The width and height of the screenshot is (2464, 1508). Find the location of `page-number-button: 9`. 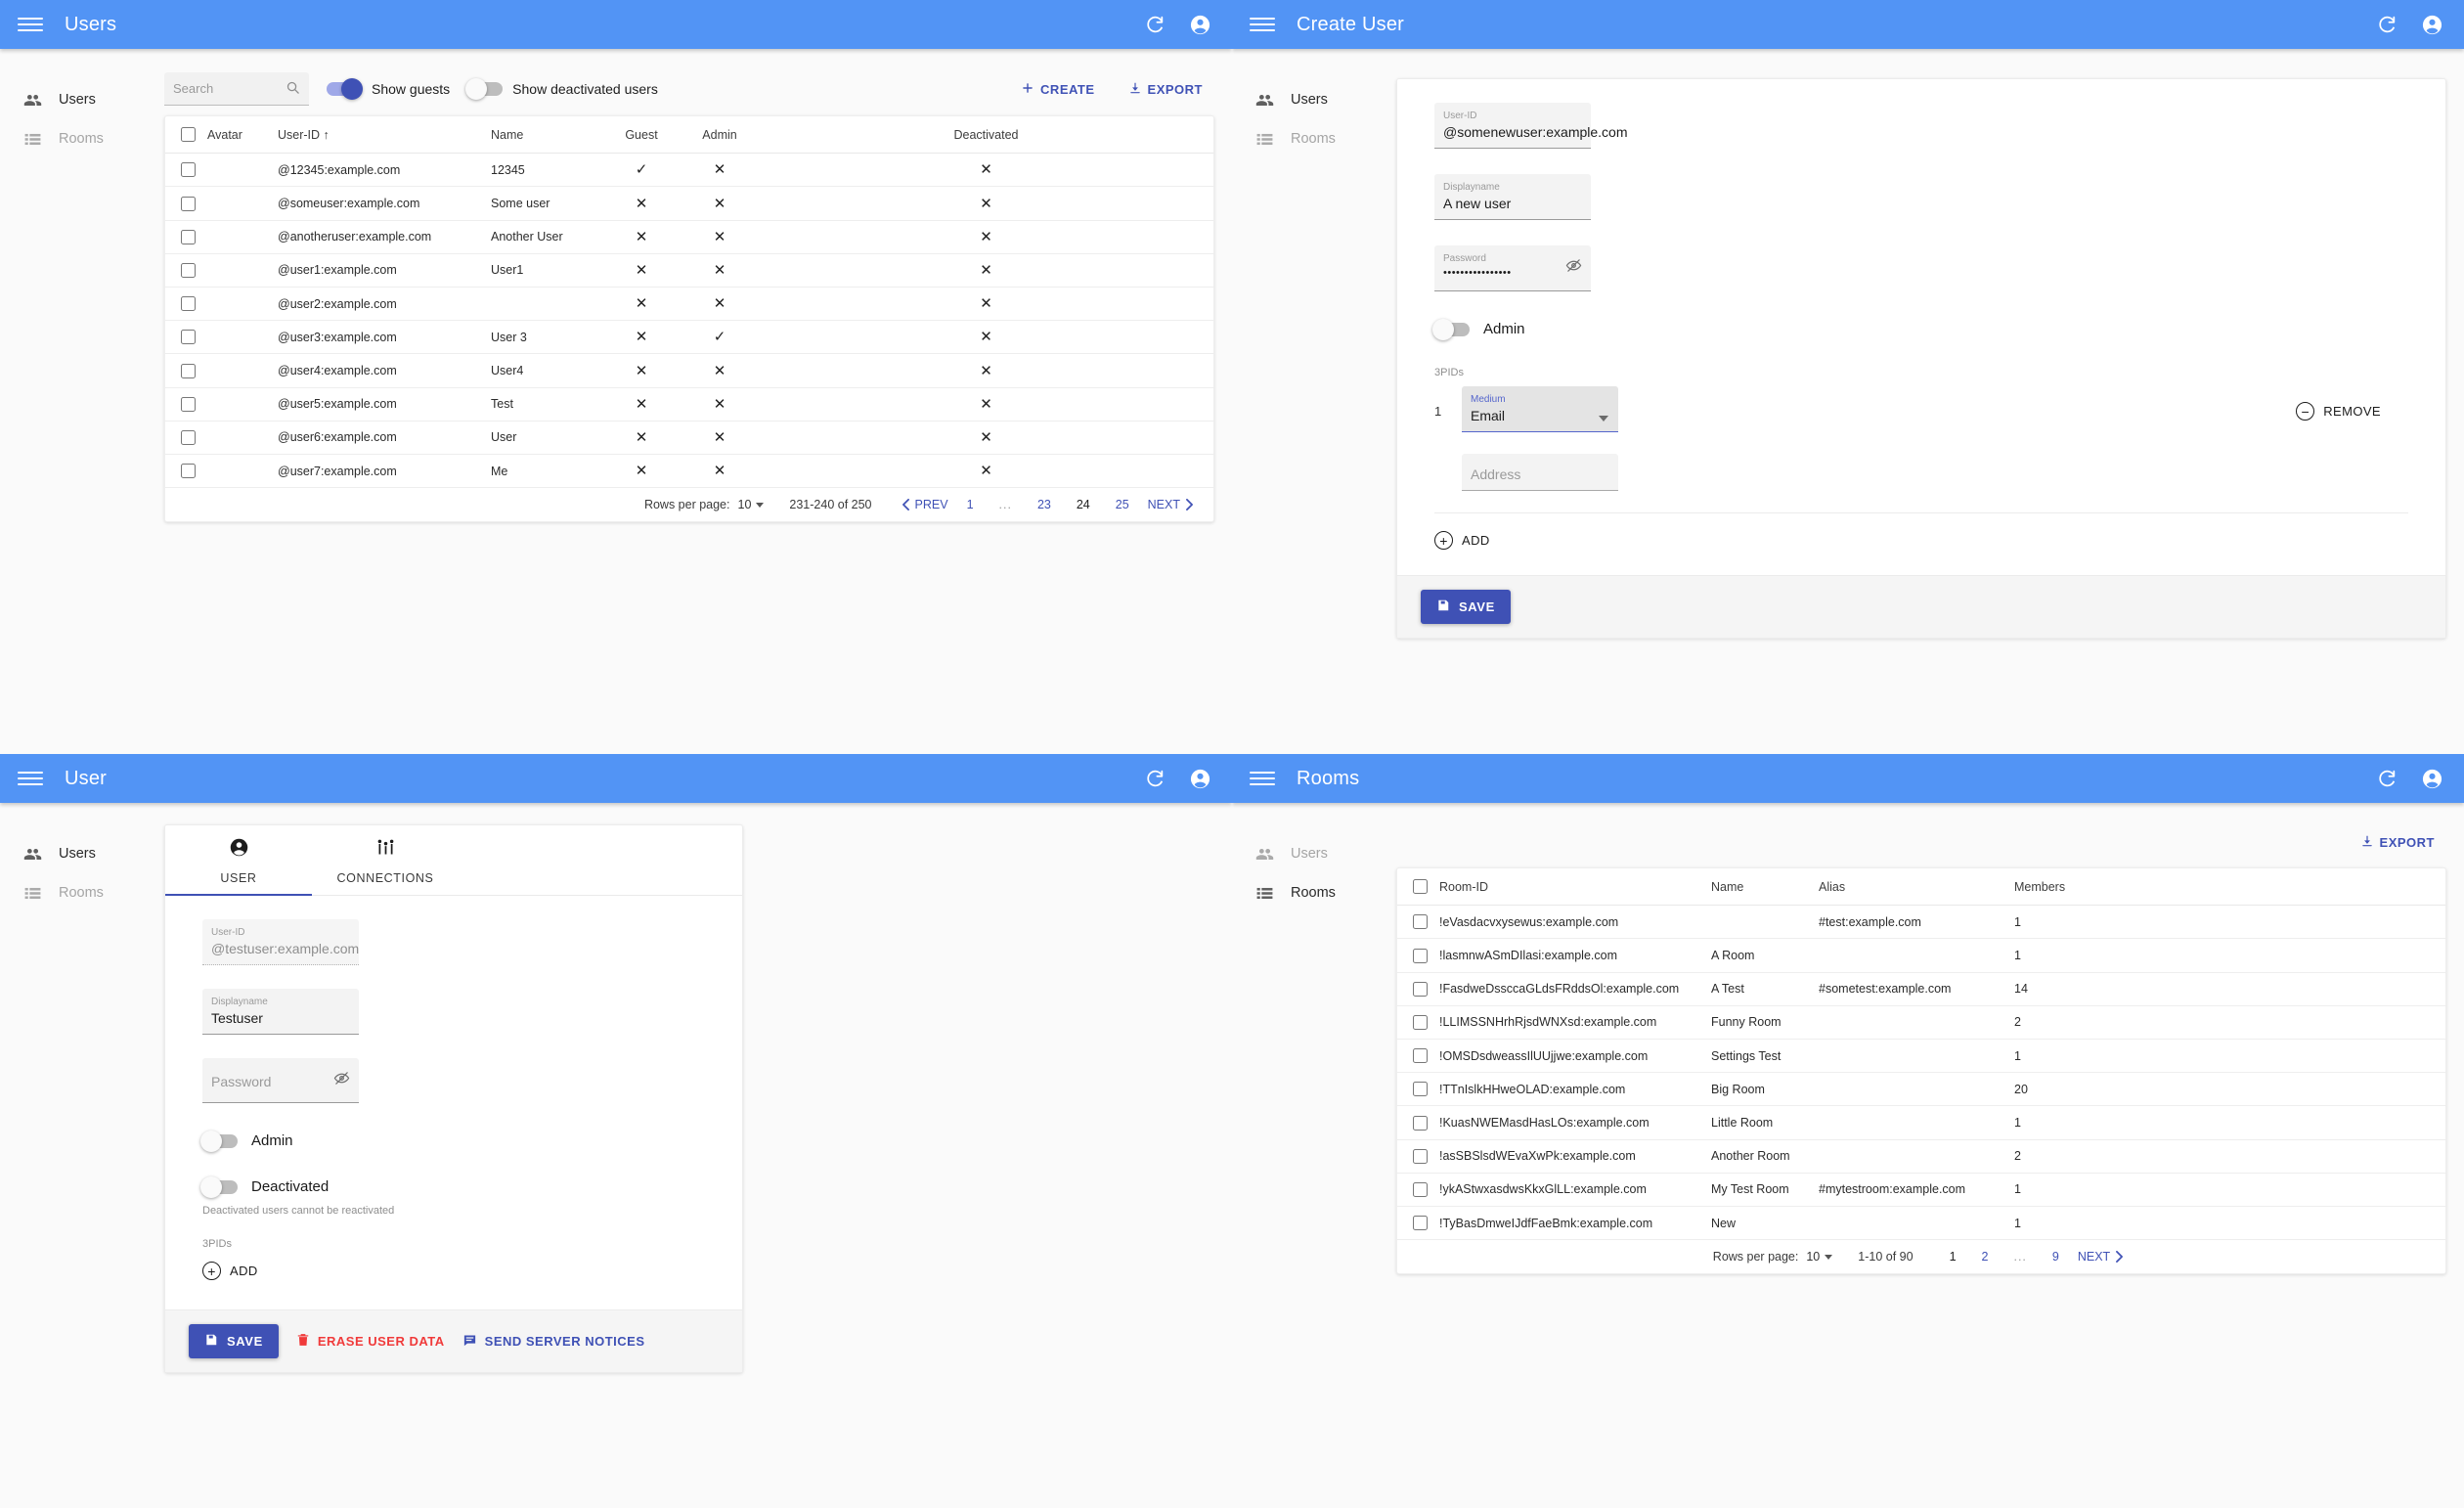

page-number-button: 9 is located at coordinates (2055, 1257).